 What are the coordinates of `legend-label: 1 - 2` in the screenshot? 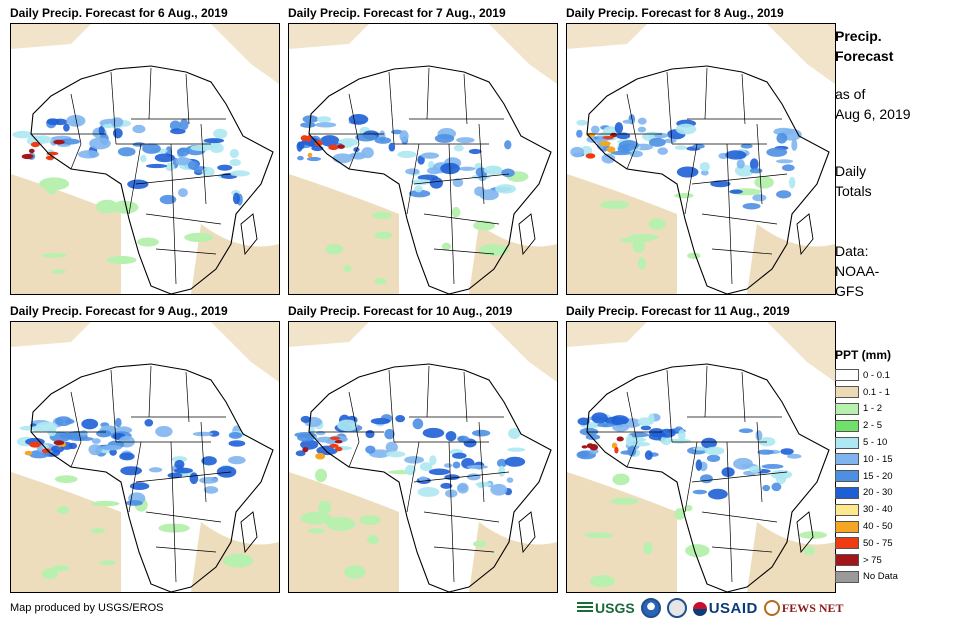 It's located at (873, 409).